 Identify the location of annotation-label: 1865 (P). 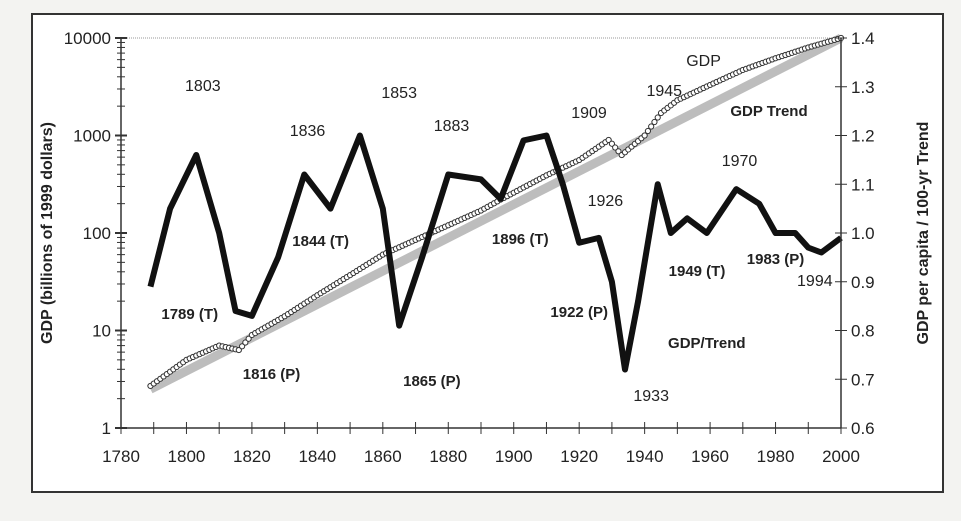
(432, 381).